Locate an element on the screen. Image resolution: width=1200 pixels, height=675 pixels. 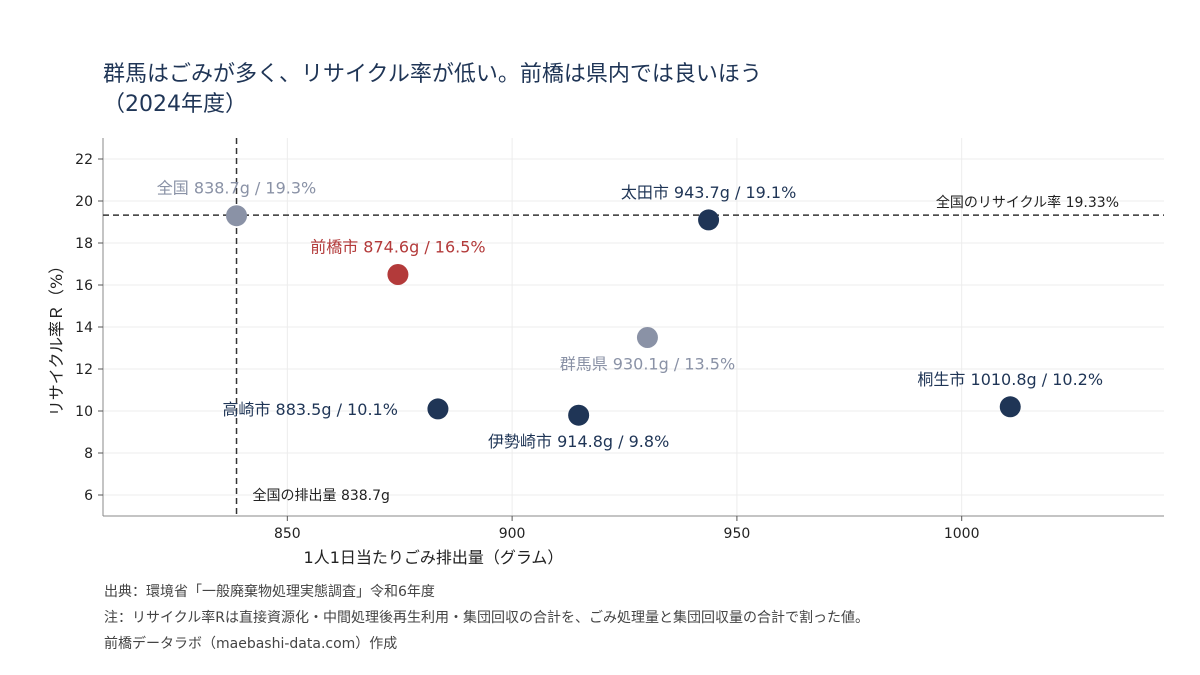
data-point-高崎市 is located at coordinates (438, 409).